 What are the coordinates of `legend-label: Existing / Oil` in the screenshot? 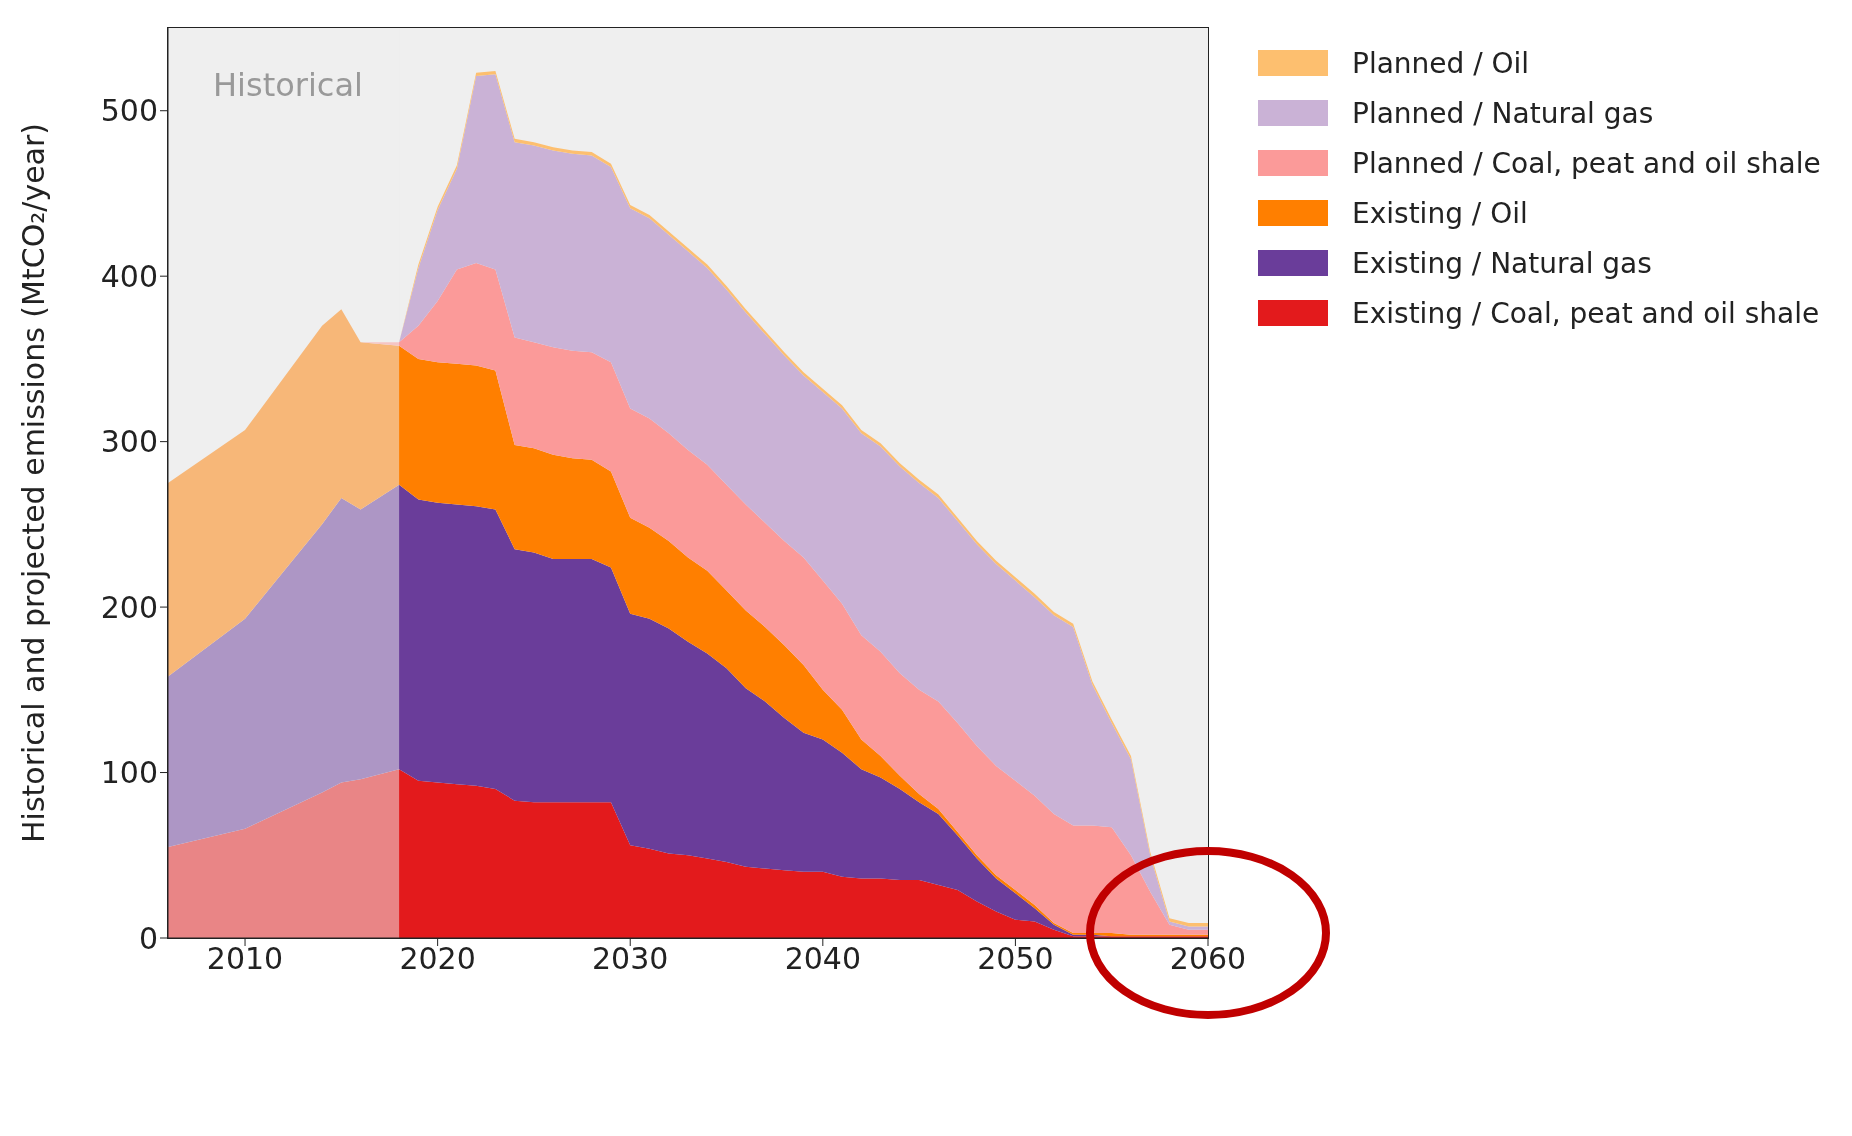 It's located at (1440, 213).